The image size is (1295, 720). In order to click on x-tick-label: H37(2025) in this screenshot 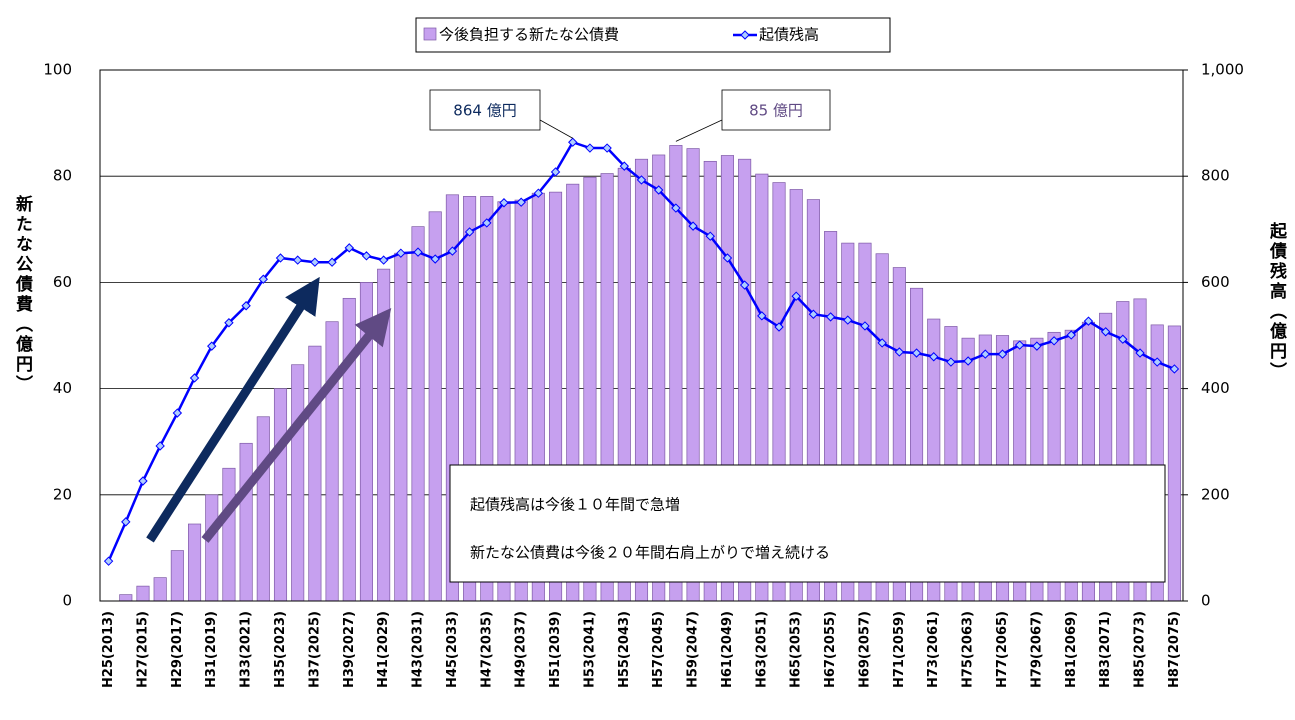, I will do `click(314, 649)`.